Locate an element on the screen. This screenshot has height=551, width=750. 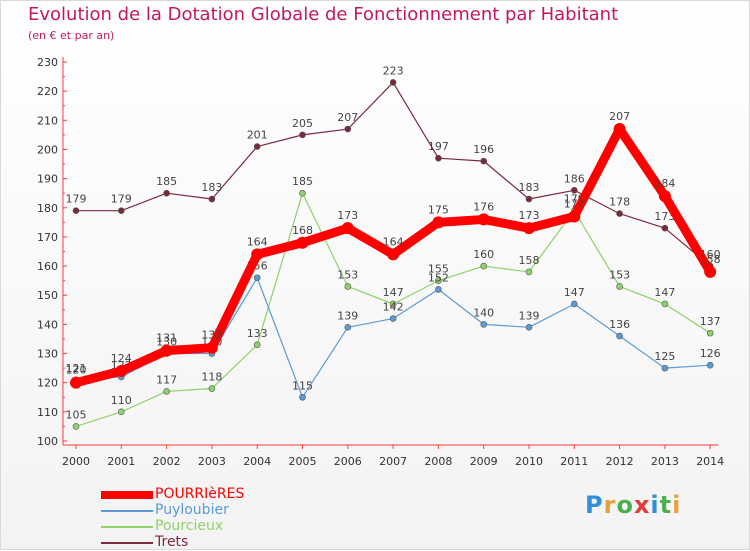
data-label: 179 is located at coordinates (121, 199).